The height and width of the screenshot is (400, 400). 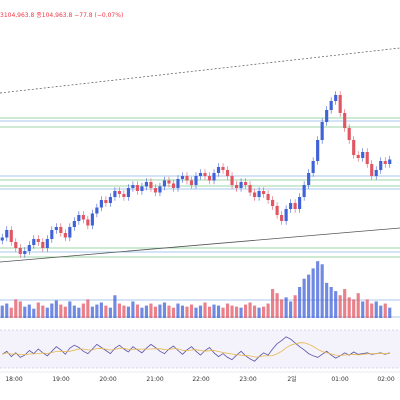 I want to click on rsi-band, so click(x=200, y=349).